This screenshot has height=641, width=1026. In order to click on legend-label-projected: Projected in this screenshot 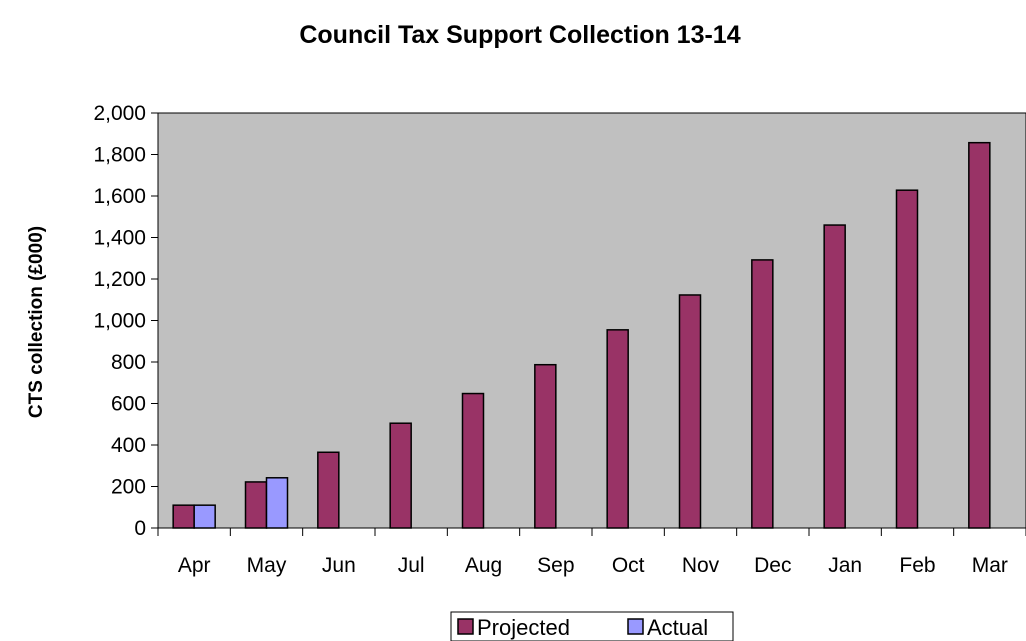, I will do `click(523, 627)`.